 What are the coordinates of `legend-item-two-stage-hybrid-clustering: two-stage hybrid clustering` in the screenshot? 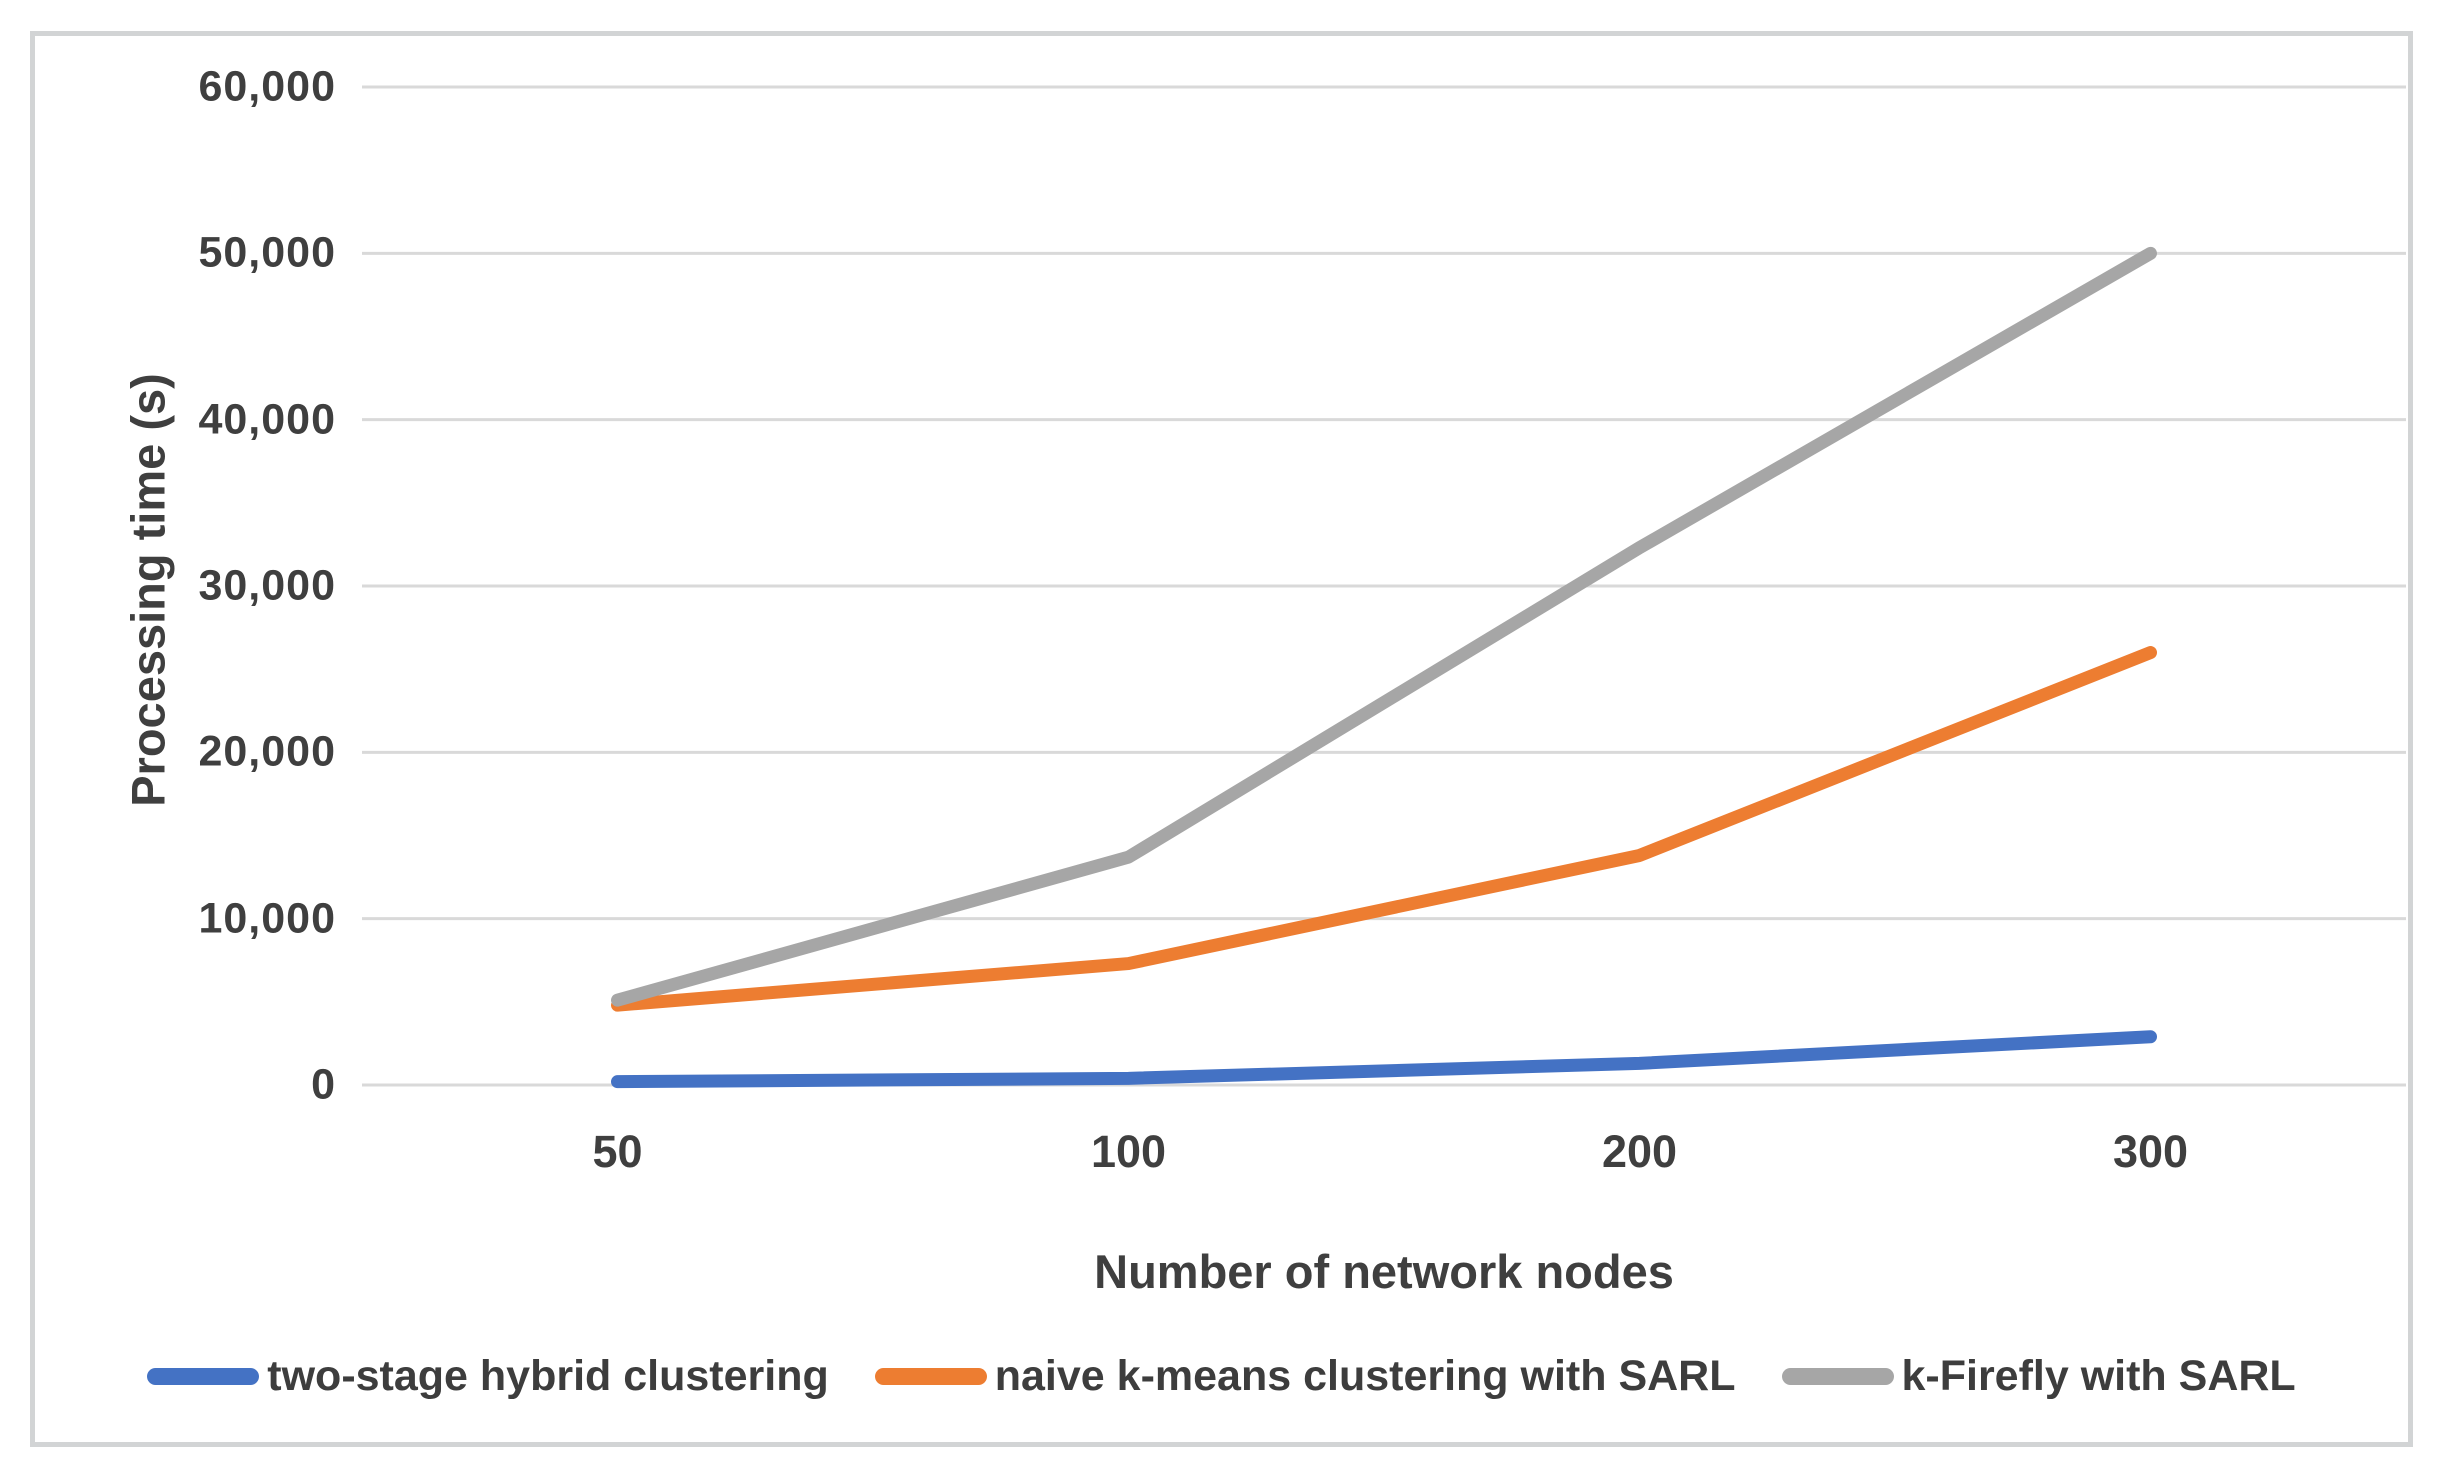 It's located at (488, 1376).